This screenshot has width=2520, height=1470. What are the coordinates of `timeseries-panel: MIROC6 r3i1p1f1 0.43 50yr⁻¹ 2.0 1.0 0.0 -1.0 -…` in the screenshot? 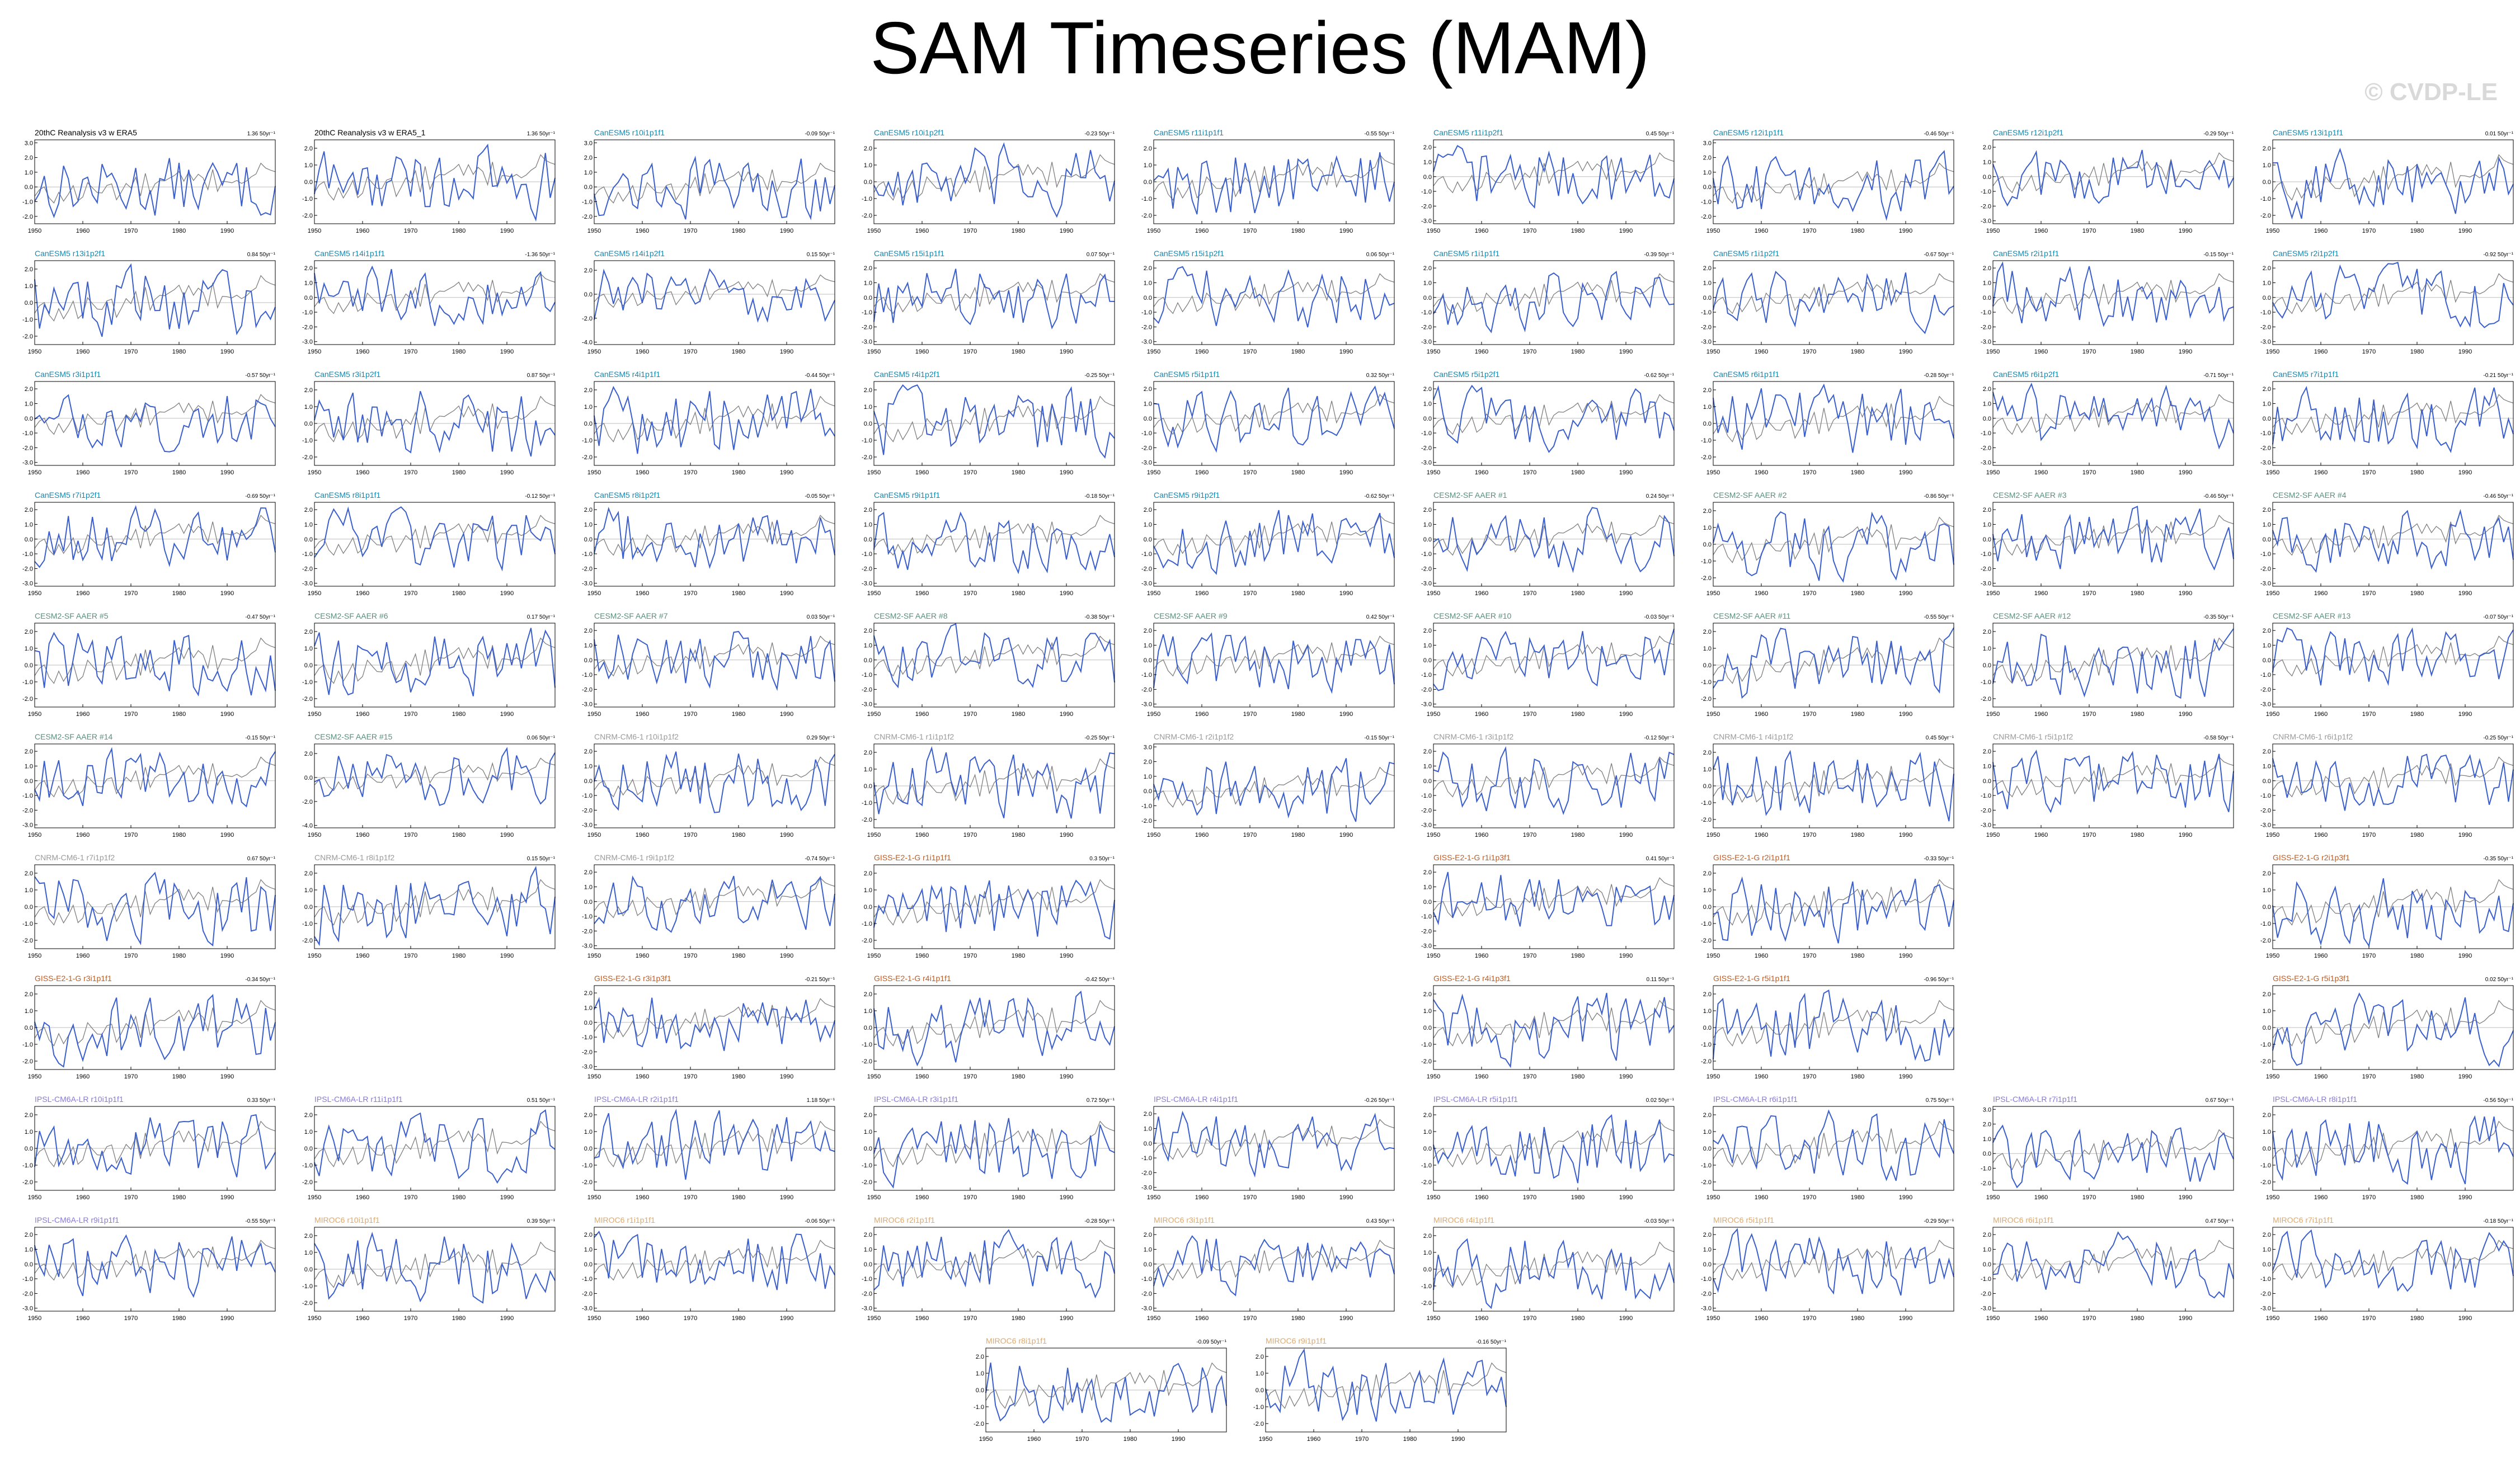 It's located at (1276, 1269).